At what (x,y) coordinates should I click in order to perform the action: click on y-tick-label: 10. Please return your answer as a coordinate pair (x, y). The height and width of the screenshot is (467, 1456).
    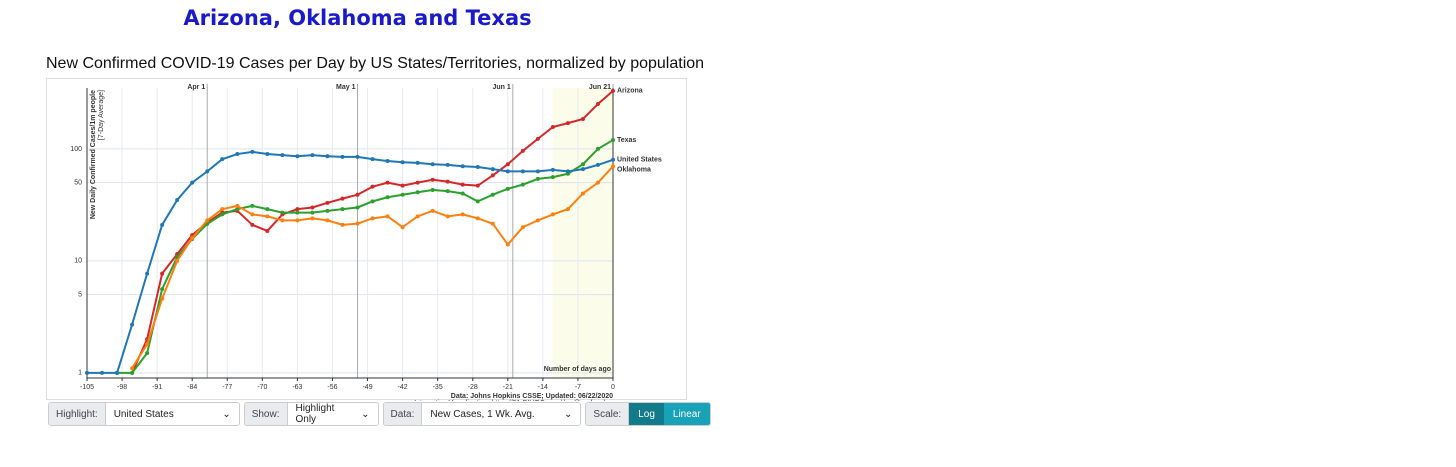
    Looking at the image, I should click on (78, 261).